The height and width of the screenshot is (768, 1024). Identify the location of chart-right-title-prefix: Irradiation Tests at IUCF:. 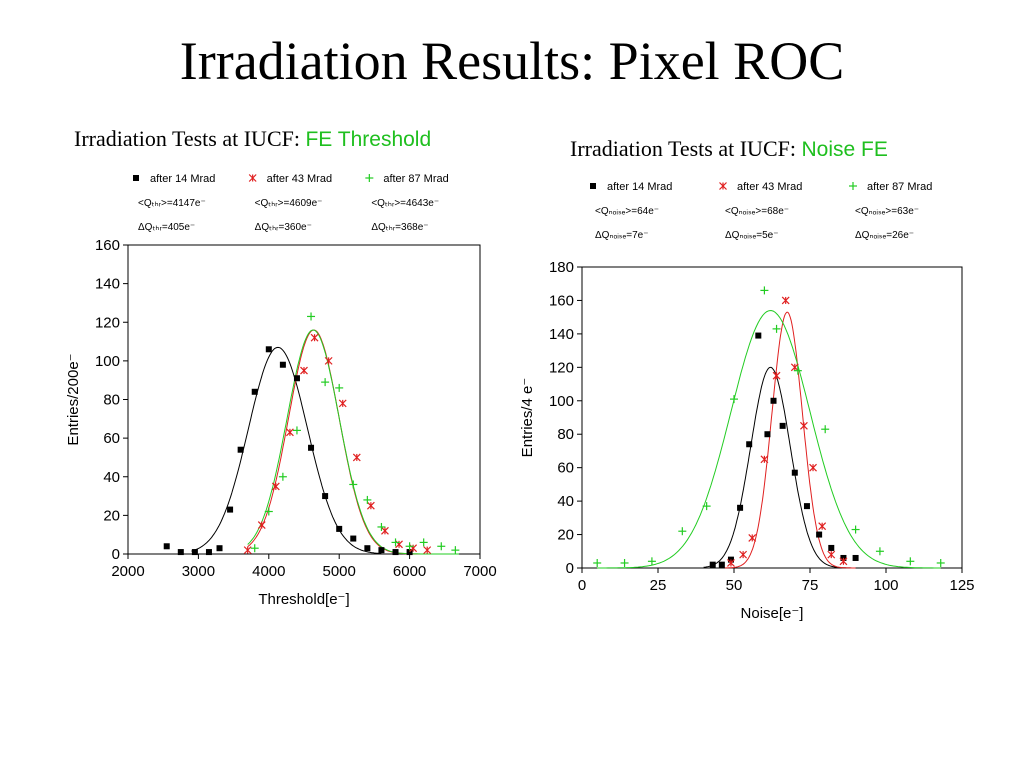
(683, 148).